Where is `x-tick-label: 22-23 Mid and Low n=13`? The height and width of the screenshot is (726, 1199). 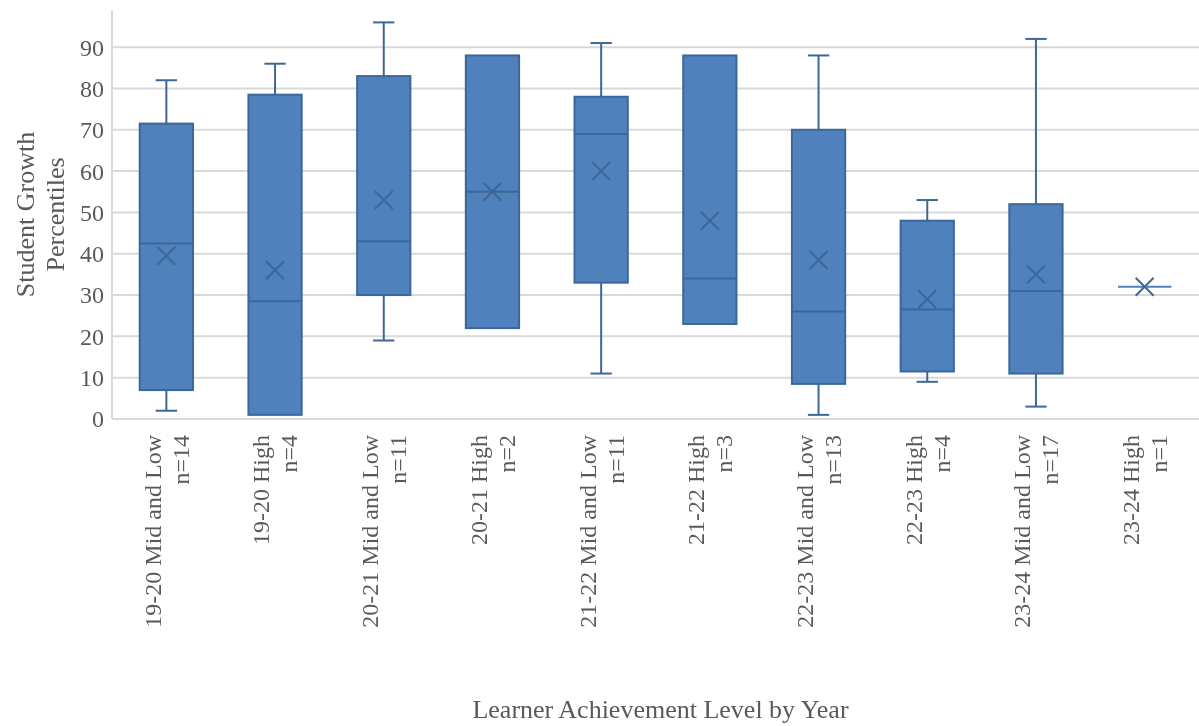 x-tick-label: 22-23 Mid and Low n=13 is located at coordinates (818, 531).